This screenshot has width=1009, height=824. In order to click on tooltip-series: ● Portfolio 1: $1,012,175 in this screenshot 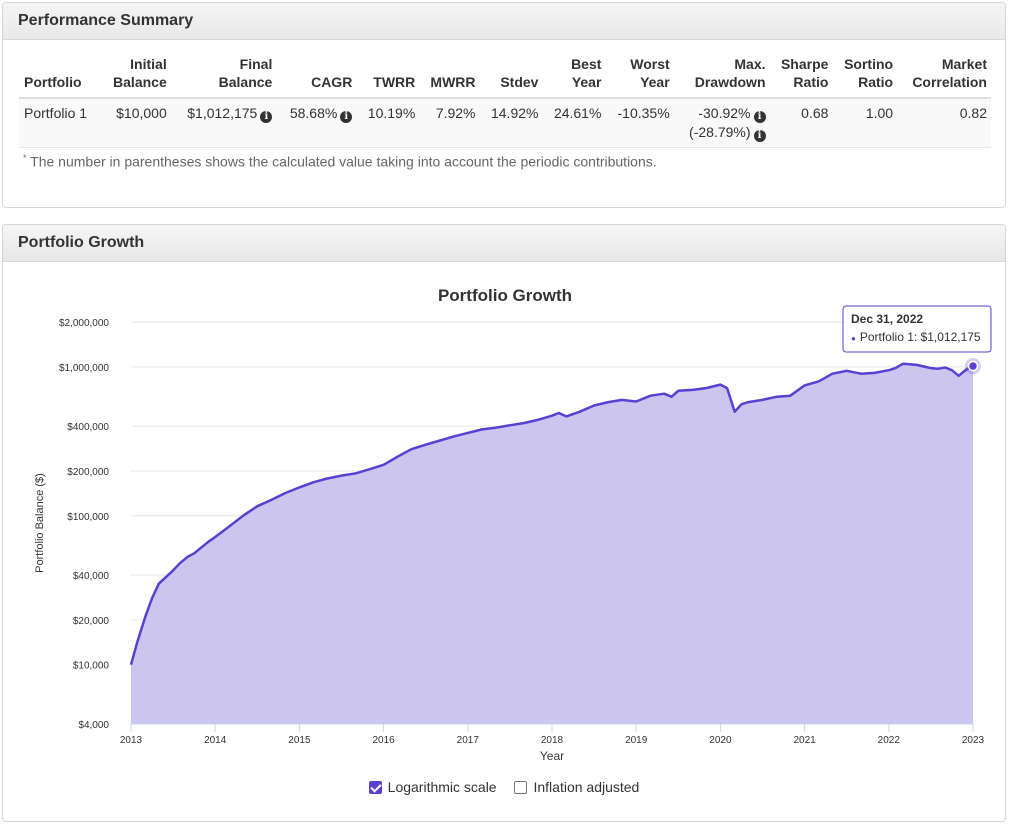, I will do `click(916, 337)`.